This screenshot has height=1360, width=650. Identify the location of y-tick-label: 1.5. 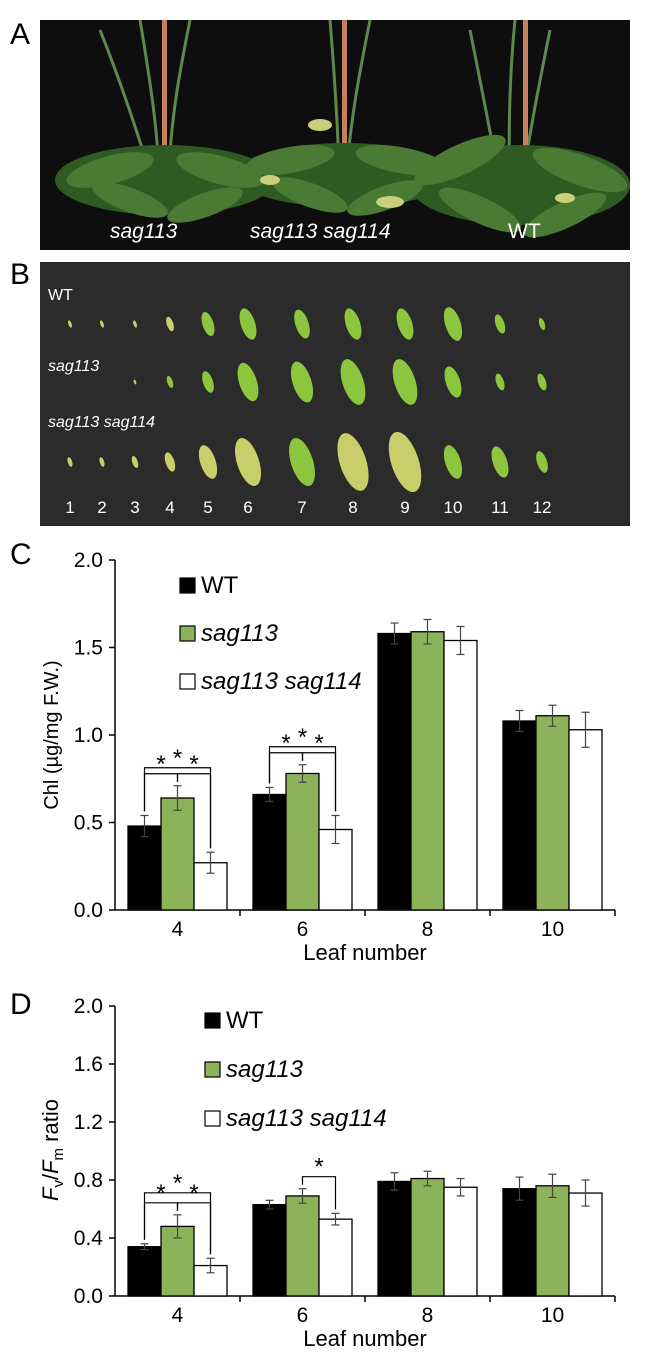
(88, 648).